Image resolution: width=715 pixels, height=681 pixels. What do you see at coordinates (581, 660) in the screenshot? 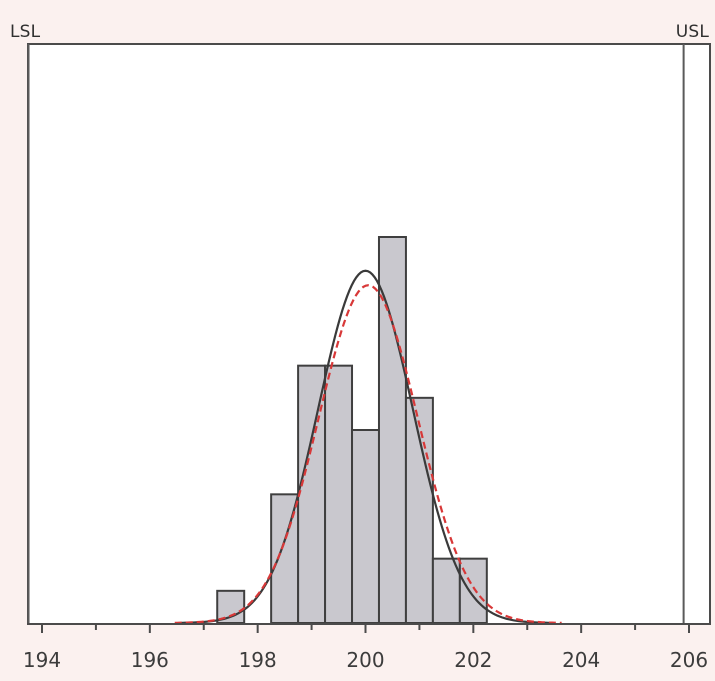
I see `x-tick-label: 204` at bounding box center [581, 660].